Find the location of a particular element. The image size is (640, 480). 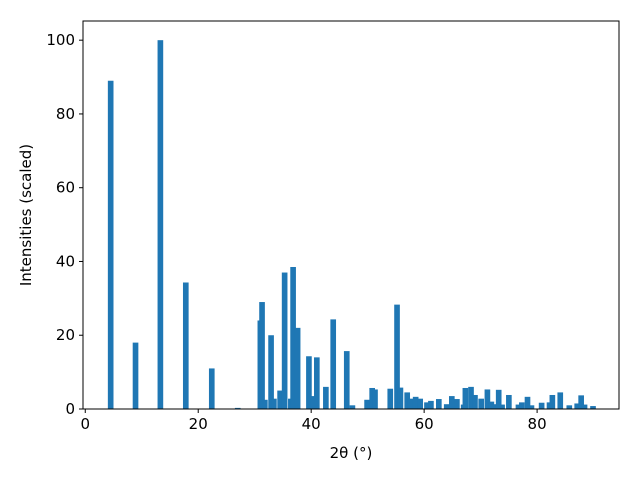

x-tick-label: 60 is located at coordinates (424, 424).